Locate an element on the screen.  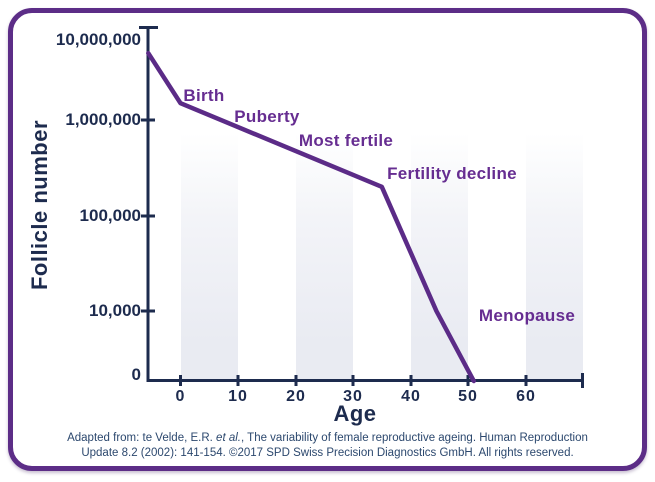
y-tick-label-1000000: 1,000,000 is located at coordinates (103, 119).